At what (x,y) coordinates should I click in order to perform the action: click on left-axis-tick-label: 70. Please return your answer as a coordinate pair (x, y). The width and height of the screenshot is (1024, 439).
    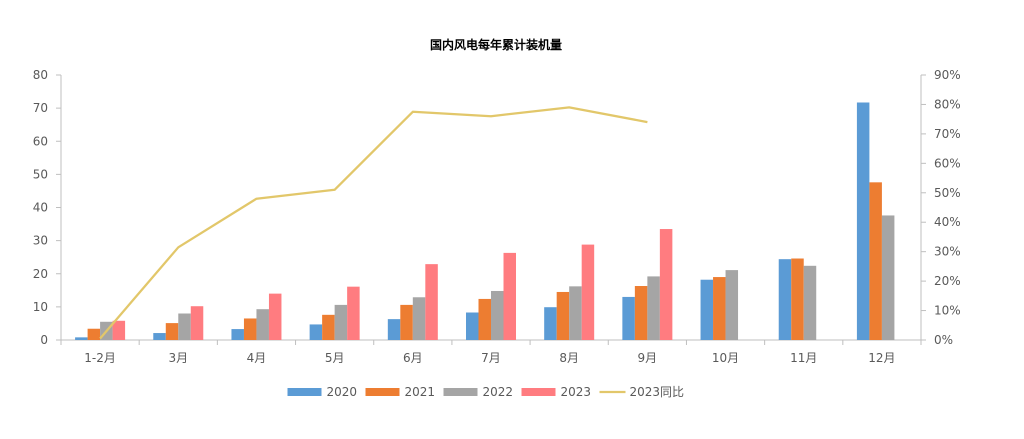
    Looking at the image, I should click on (40, 108).